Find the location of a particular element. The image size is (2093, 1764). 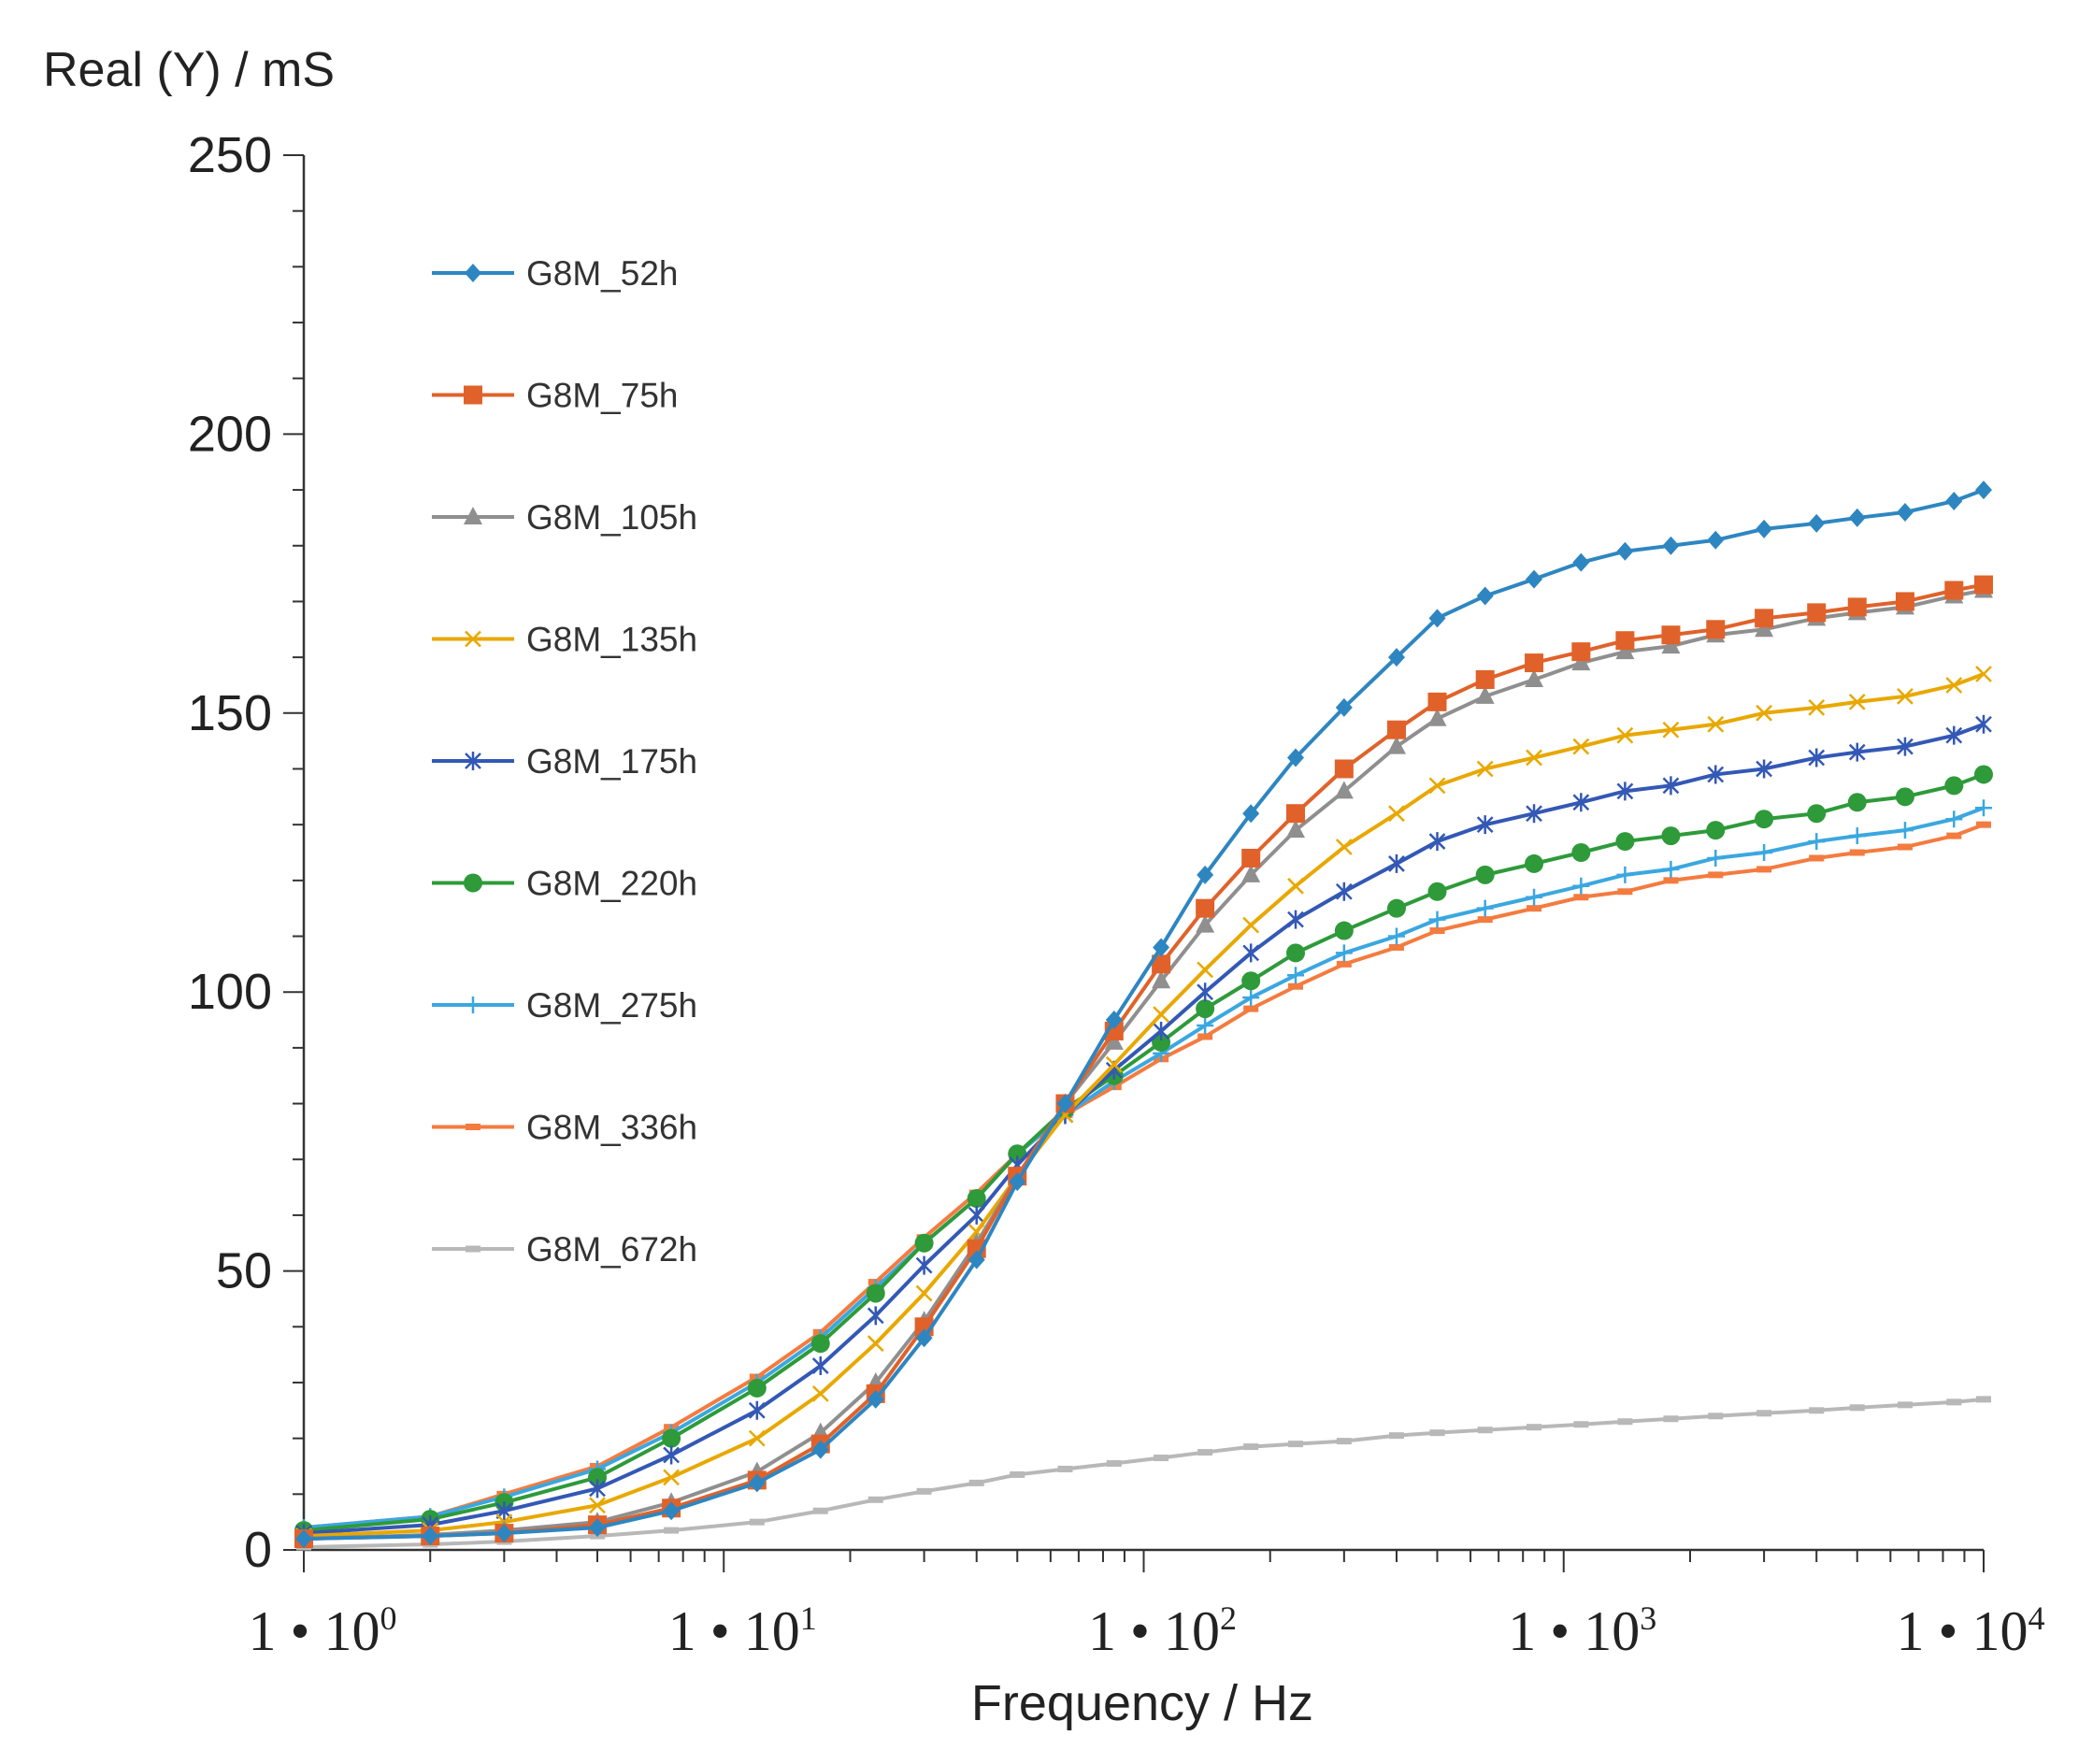

legend-label: G8M_275h is located at coordinates (612, 1005).